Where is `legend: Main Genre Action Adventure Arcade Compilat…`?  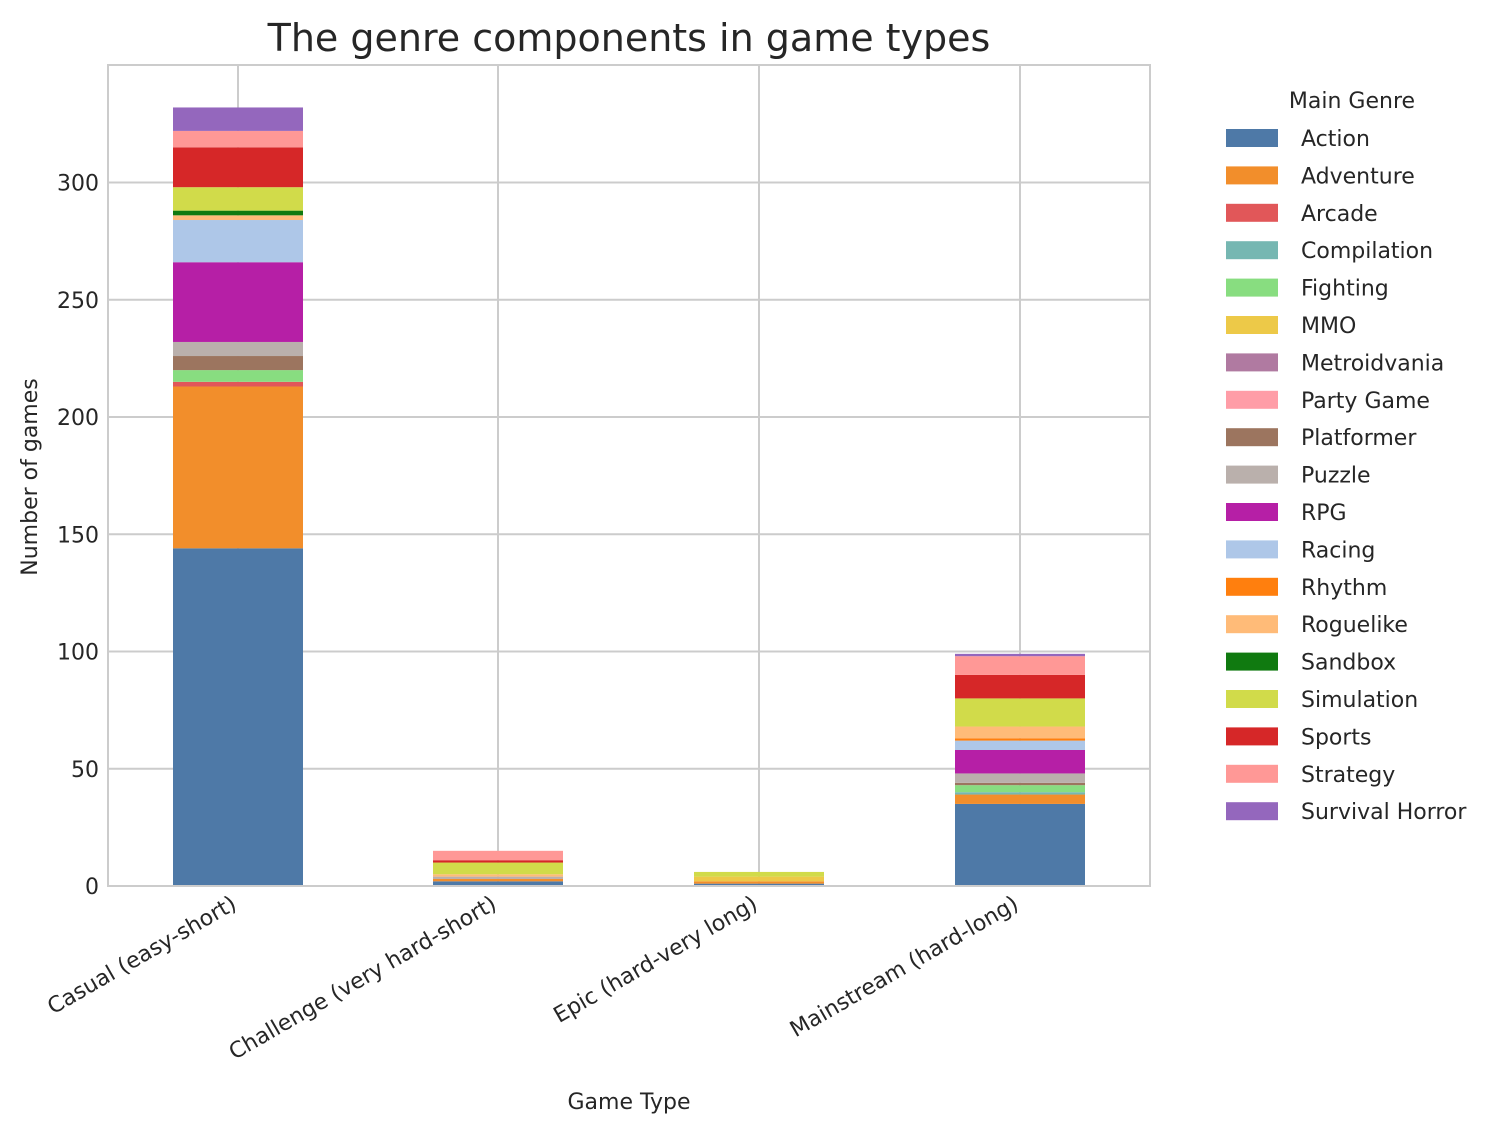 legend: Main Genre Action Adventure Arcade Compilat… is located at coordinates (1346, 457).